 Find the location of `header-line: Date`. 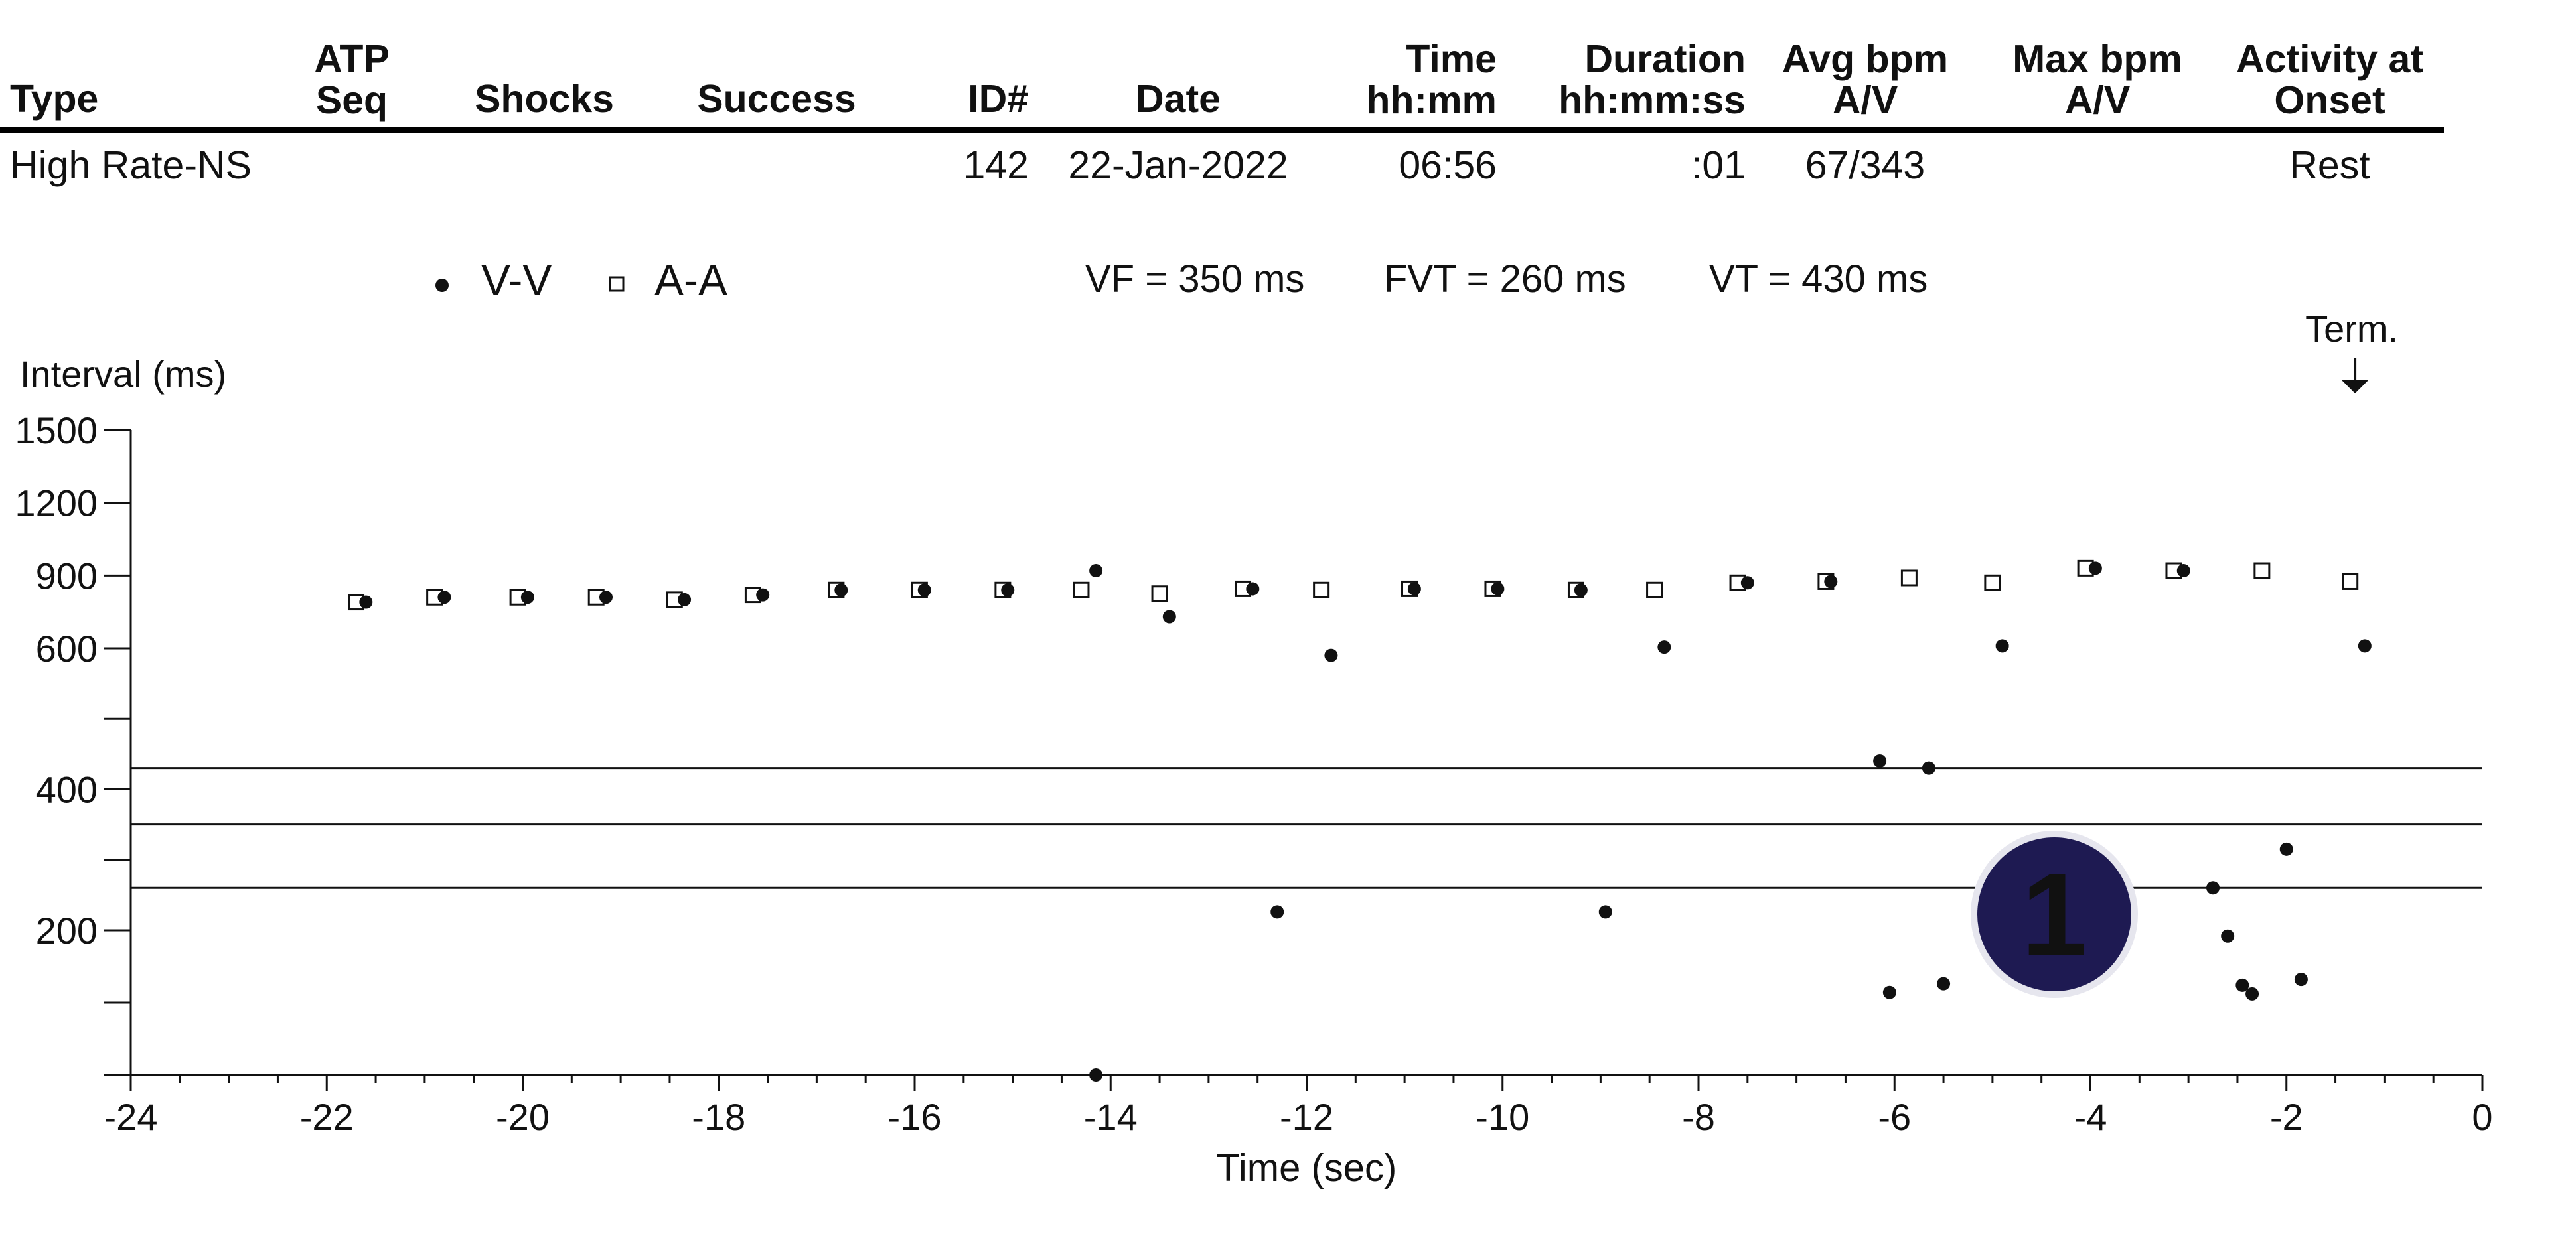

header-line: Date is located at coordinates (1178, 99).